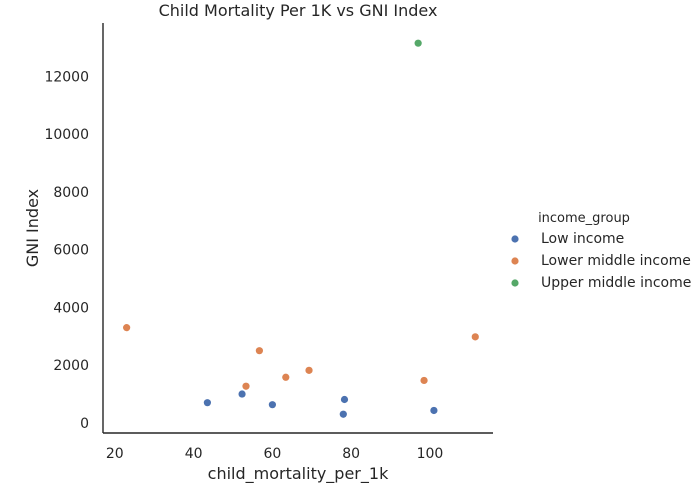 The height and width of the screenshot is (500, 699). What do you see at coordinates (616, 261) in the screenshot?
I see `legend-label: Lower middle income` at bounding box center [616, 261].